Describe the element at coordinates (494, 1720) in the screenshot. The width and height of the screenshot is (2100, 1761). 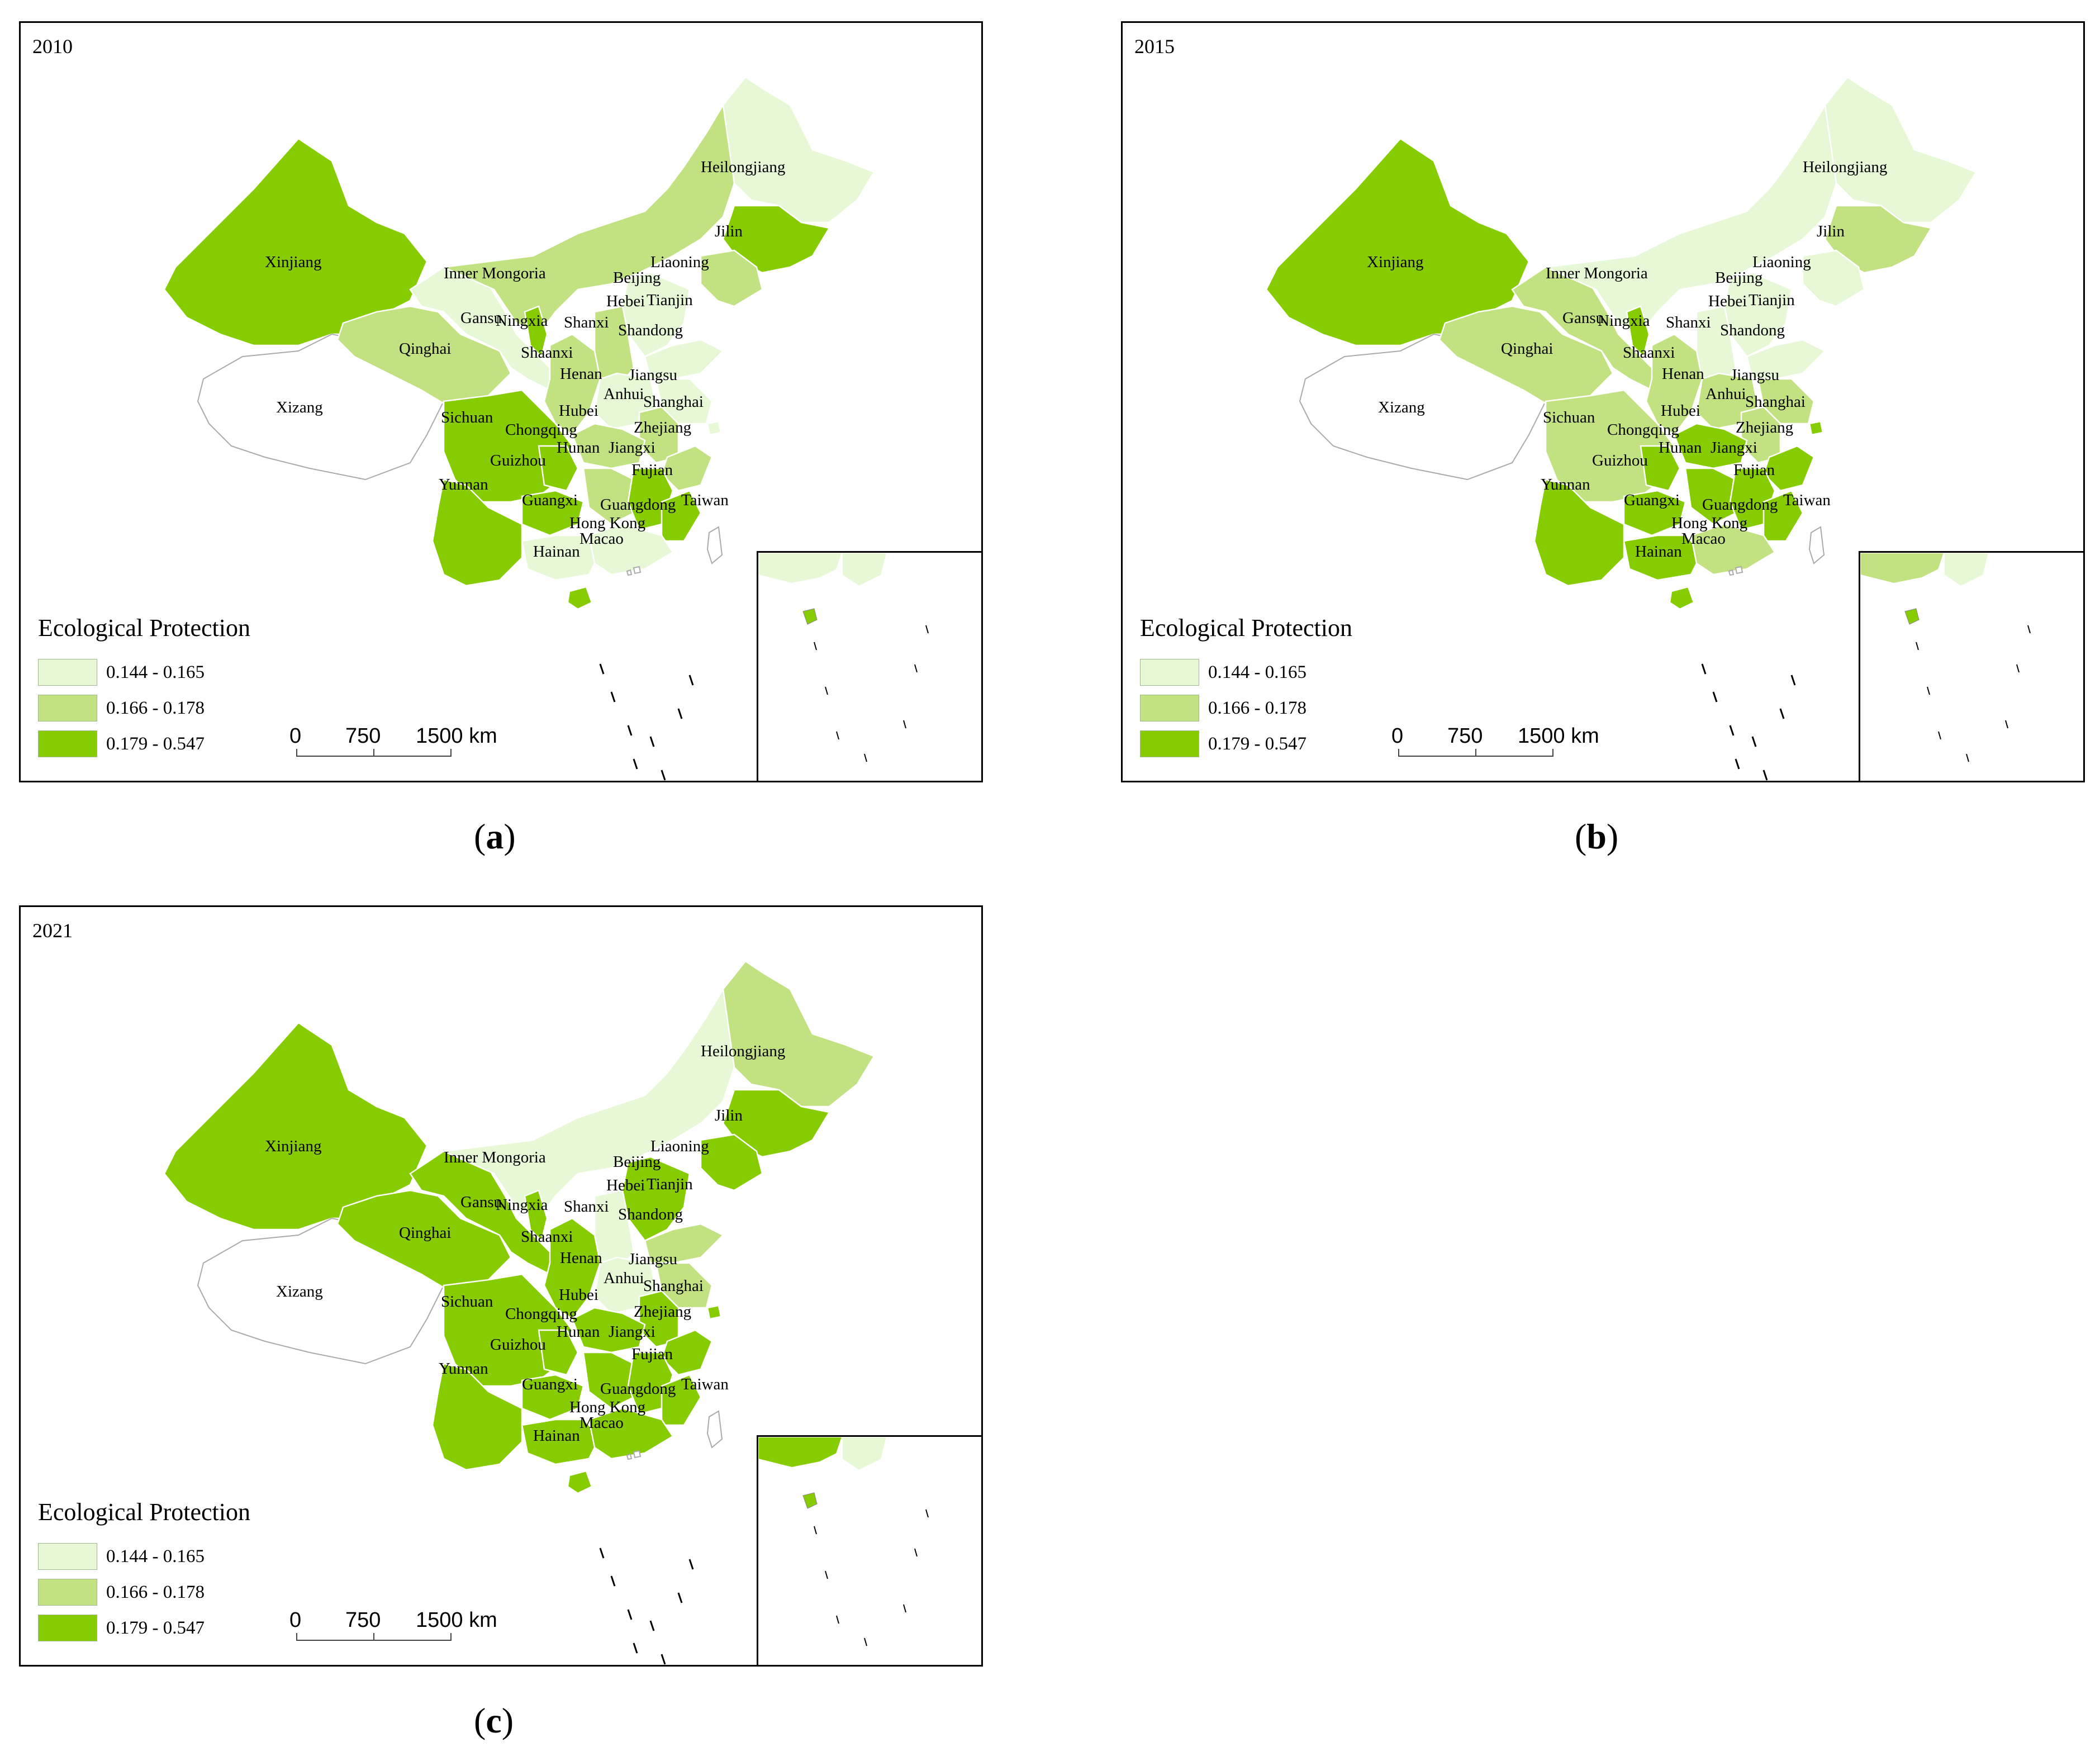
I see `panel-caption-c: (c)` at that location.